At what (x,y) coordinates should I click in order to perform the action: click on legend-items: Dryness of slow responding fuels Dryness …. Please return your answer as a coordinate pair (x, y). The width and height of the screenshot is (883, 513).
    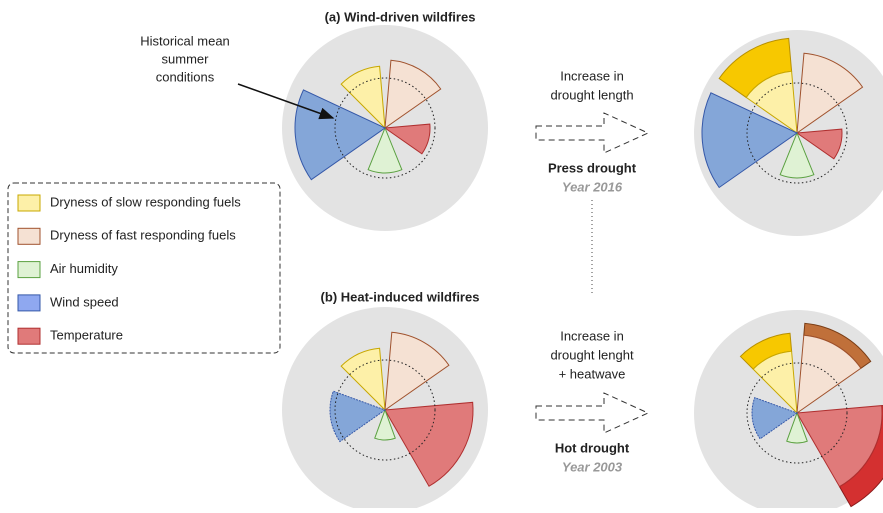
    Looking at the image, I should click on (129, 269).